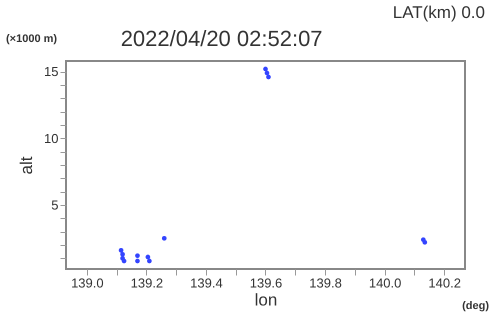  What do you see at coordinates (26, 165) in the screenshot?
I see `y-axis-title: alt` at bounding box center [26, 165].